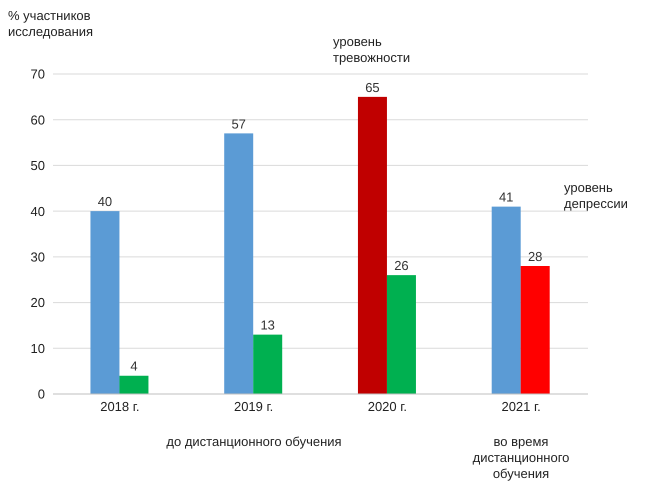 This screenshot has height=504, width=656. I want to click on data-label: 4, so click(134, 366).